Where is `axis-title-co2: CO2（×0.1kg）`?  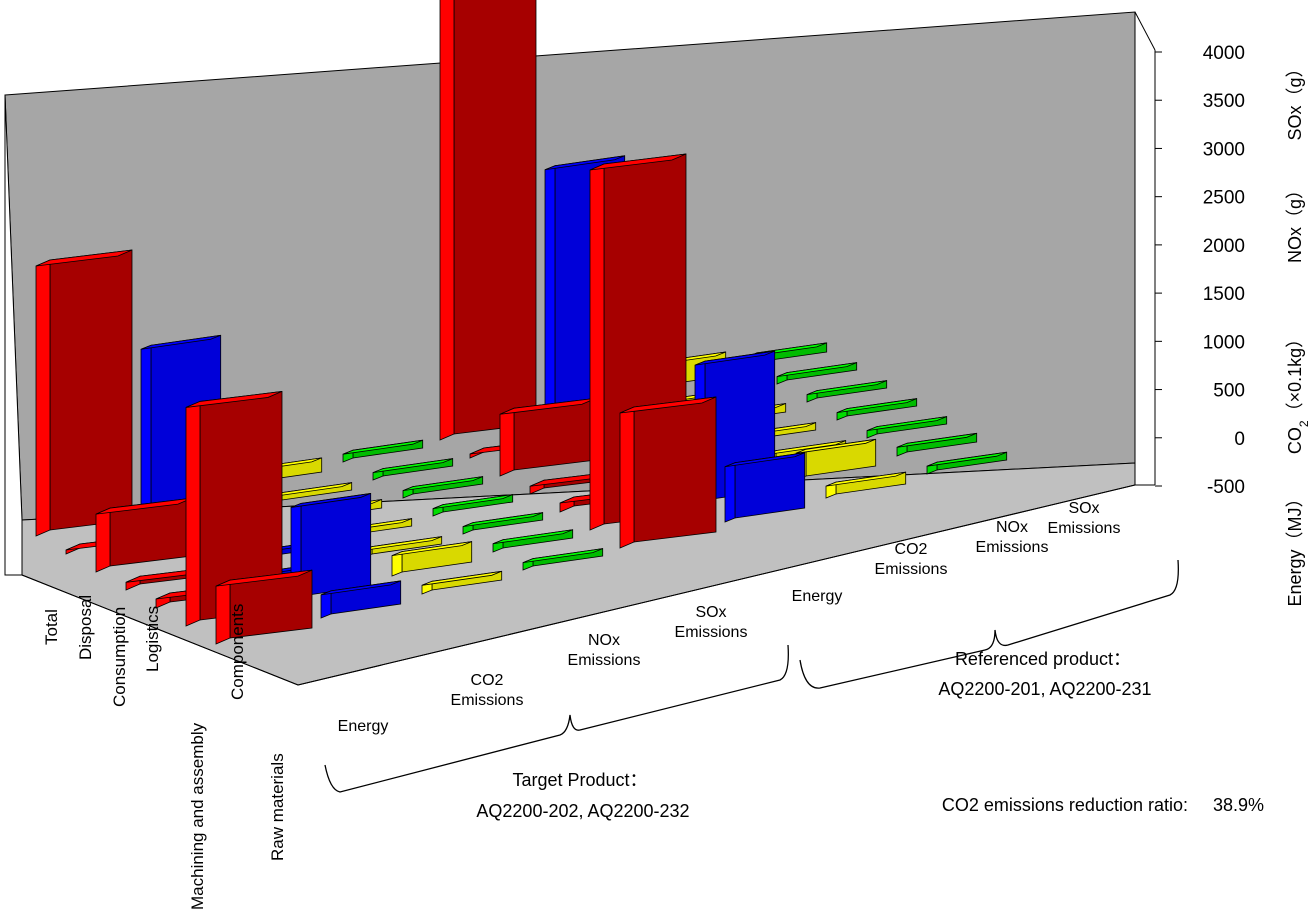
axis-title-co2: CO2（×0.1kg） is located at coordinates (1298, 392).